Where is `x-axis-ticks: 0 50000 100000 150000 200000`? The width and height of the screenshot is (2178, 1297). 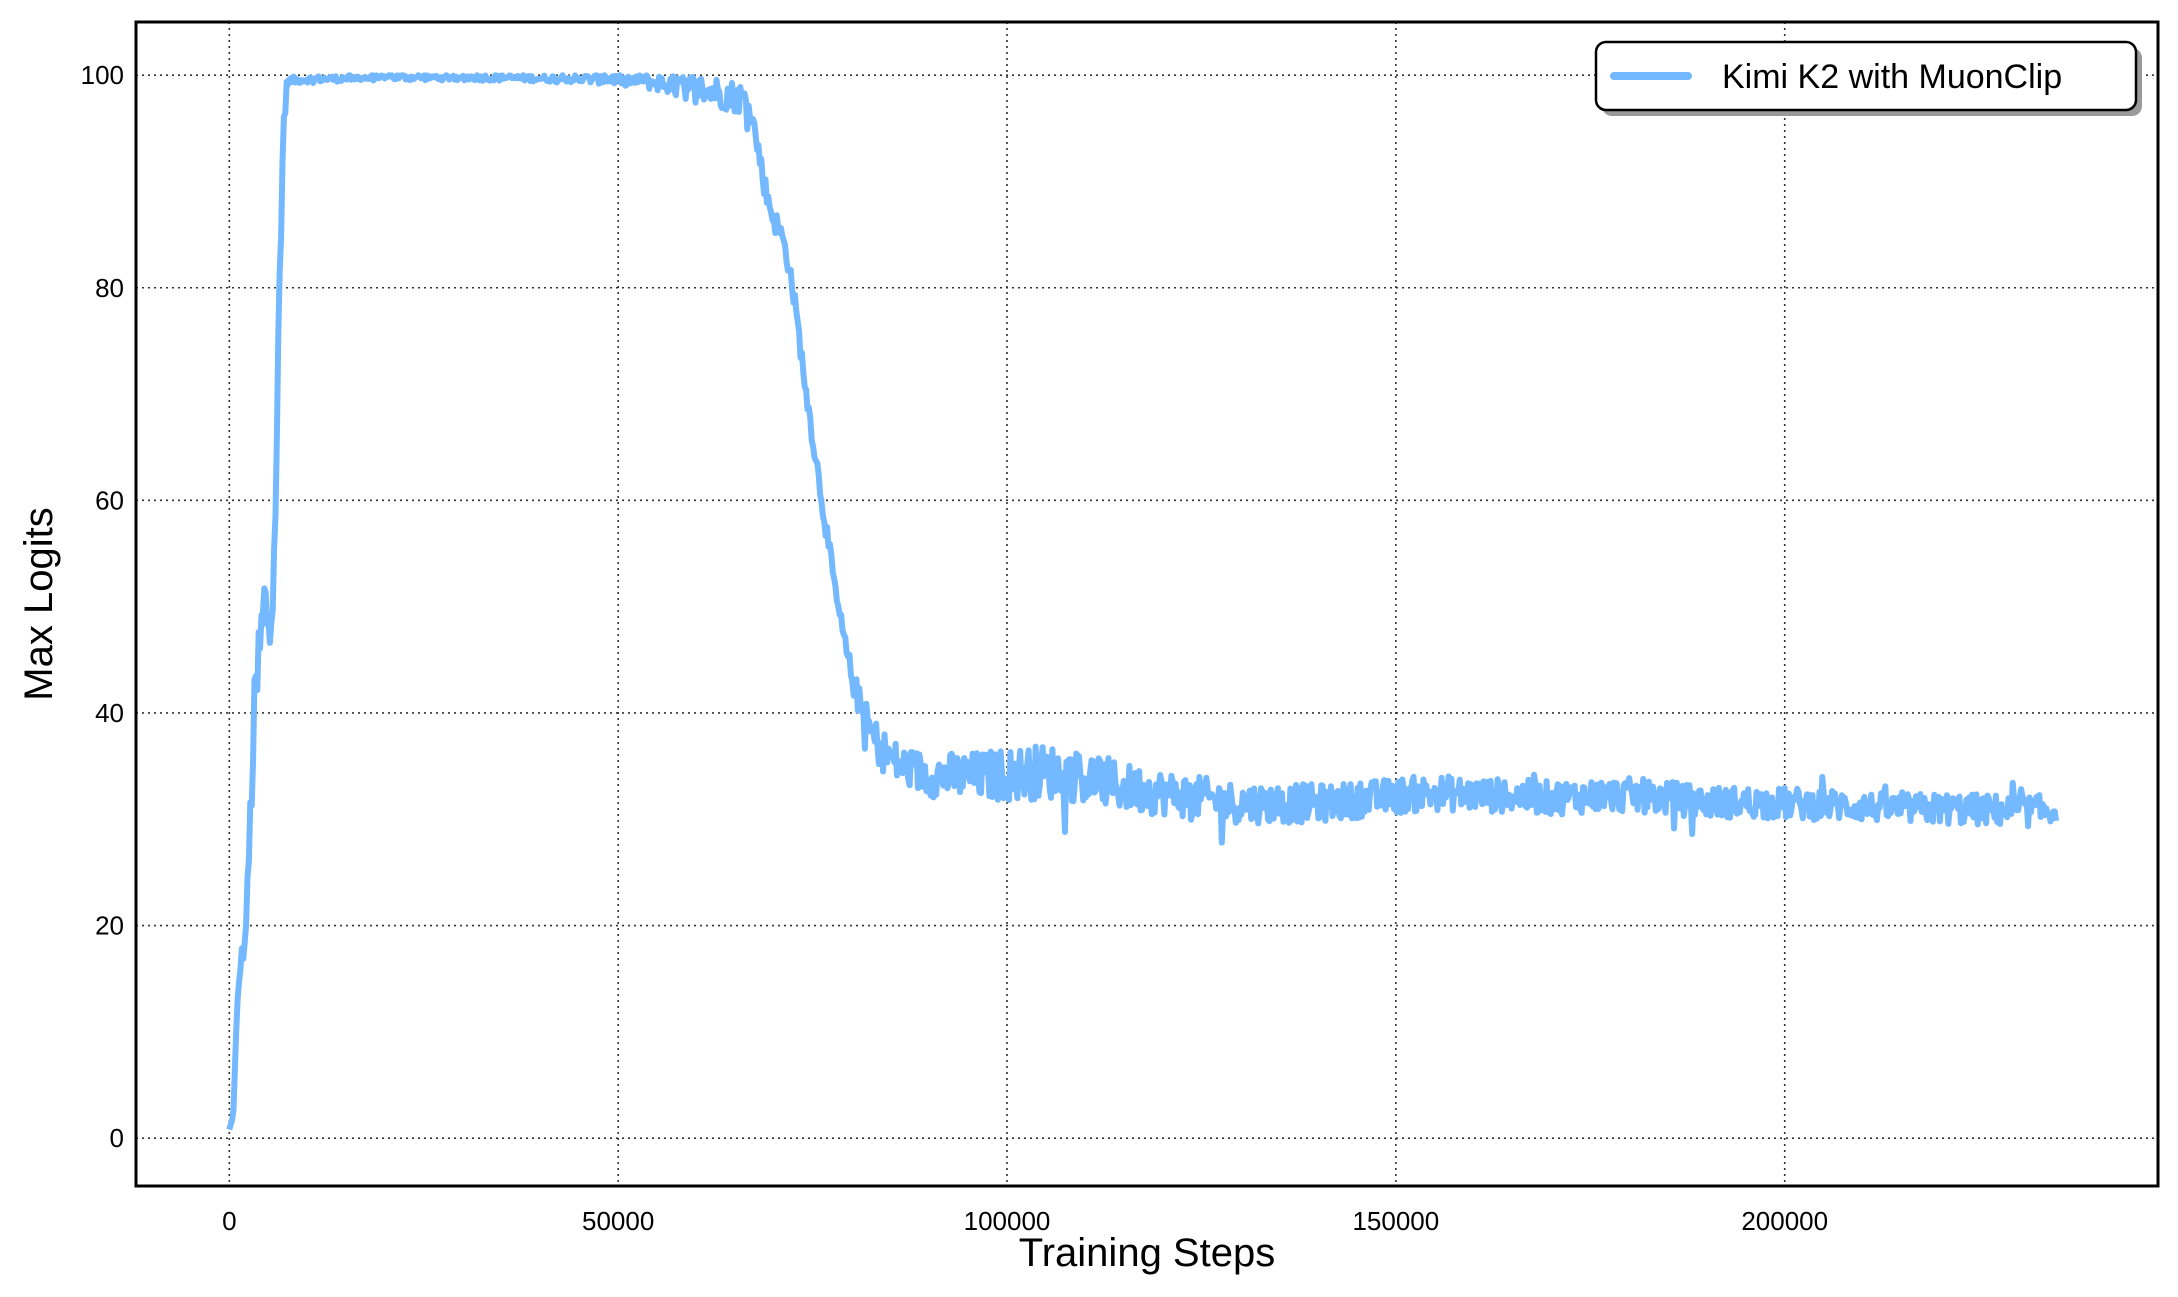
x-axis-ticks: 0 50000 100000 150000 200000 is located at coordinates (1025, 1221).